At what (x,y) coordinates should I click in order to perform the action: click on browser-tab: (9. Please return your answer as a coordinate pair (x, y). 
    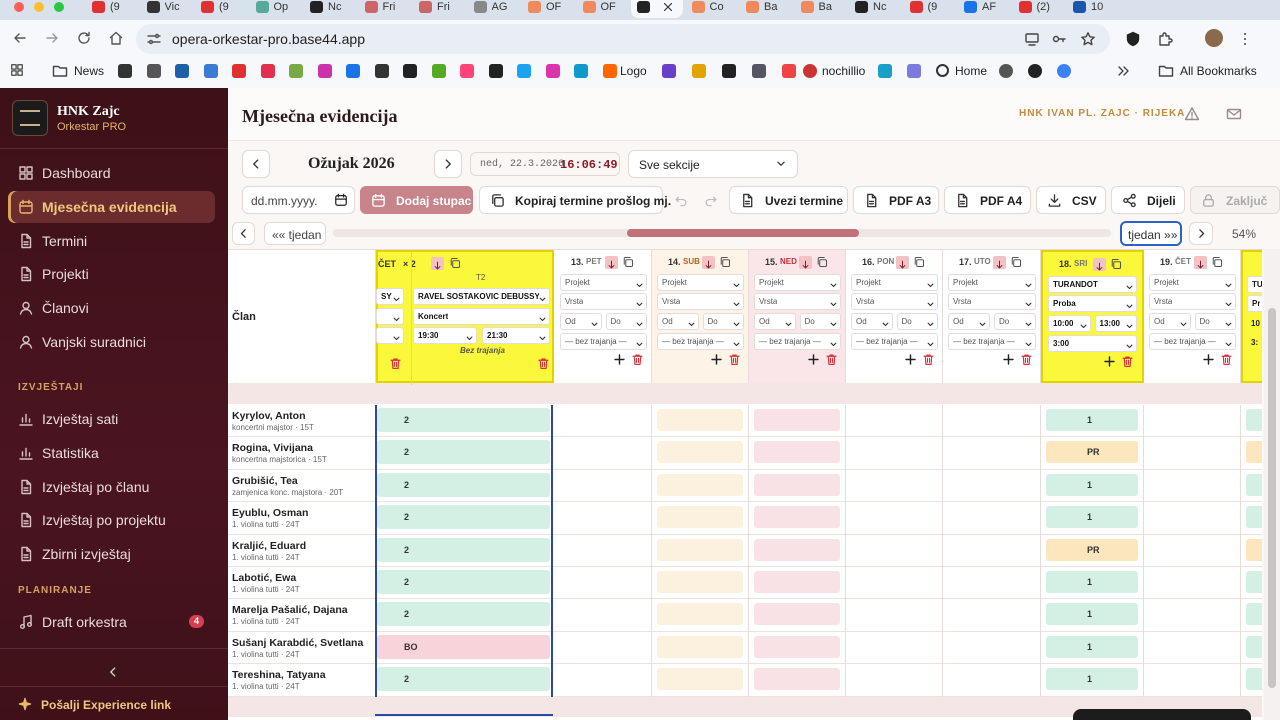
    Looking at the image, I should click on (112, 9).